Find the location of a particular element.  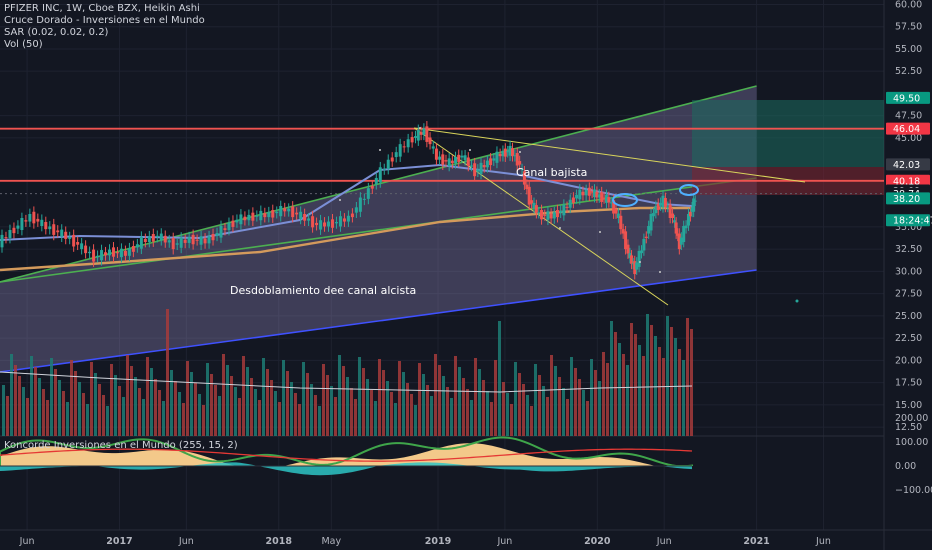

price-tick-label: 17.50 is located at coordinates (908, 383).